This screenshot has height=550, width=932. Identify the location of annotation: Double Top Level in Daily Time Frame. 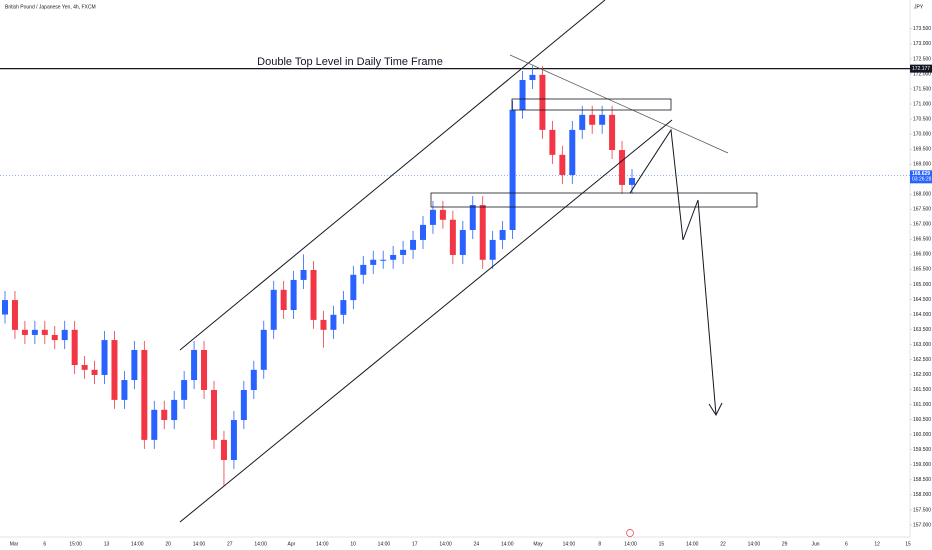
(350, 62).